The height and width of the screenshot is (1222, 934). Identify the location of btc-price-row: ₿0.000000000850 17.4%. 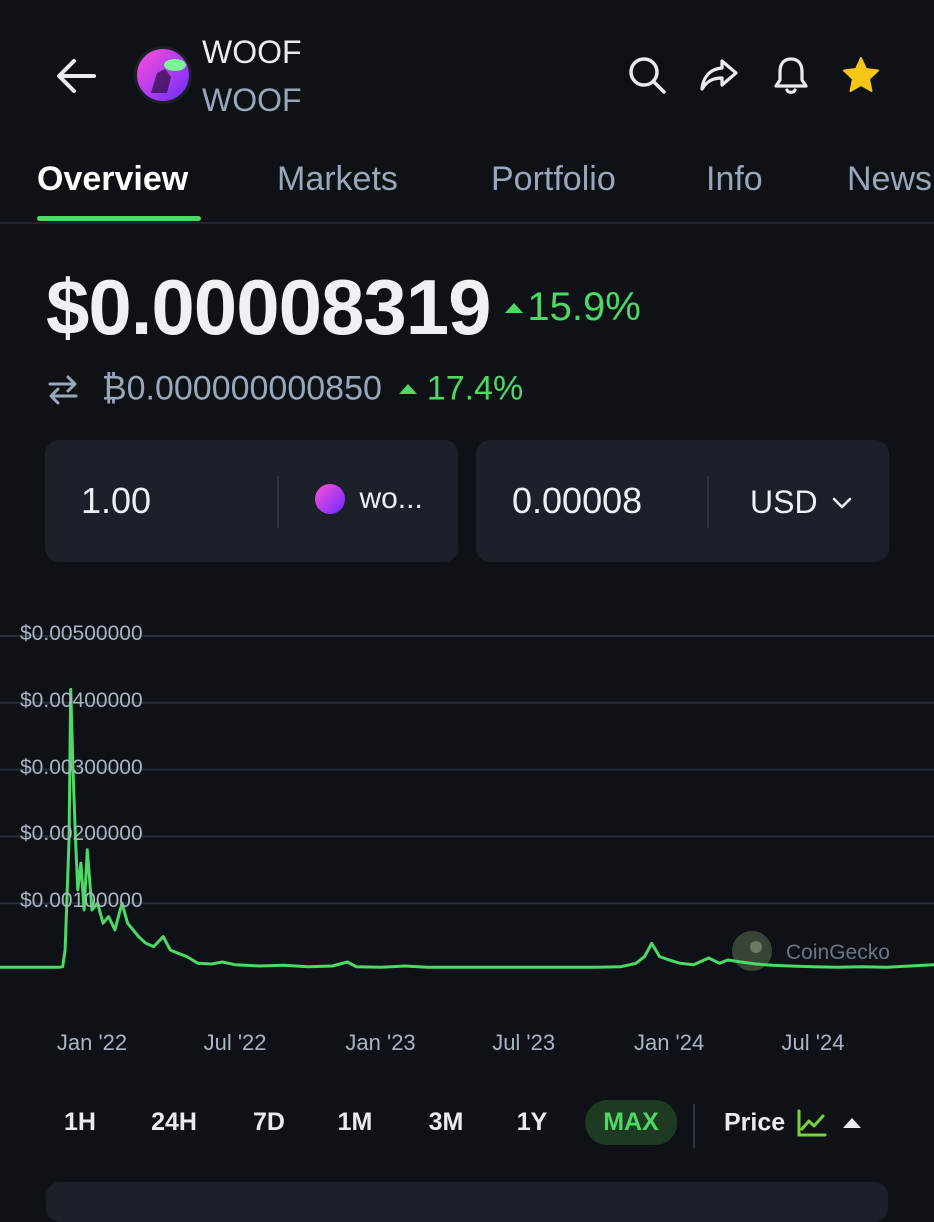
(284, 388).